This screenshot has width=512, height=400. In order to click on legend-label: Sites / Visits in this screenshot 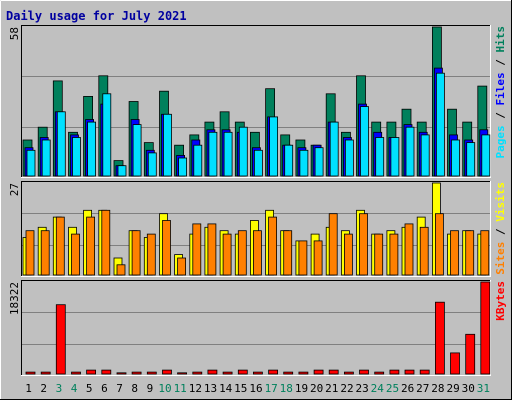, I will do `click(500, 228)`.